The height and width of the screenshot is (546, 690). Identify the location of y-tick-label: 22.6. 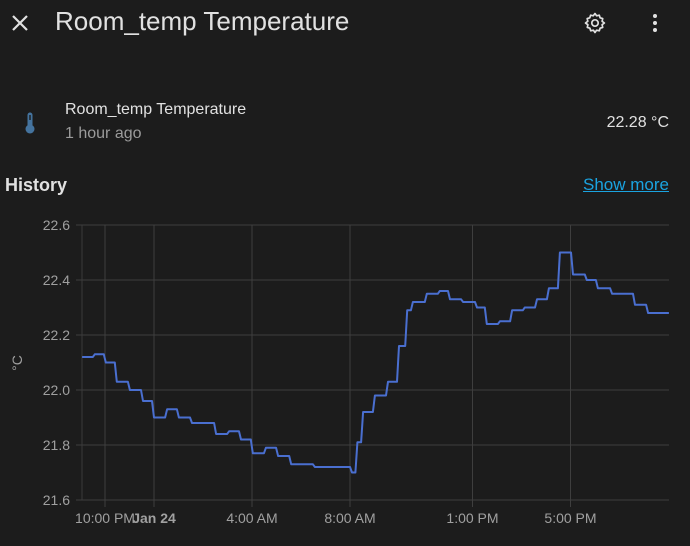
(56, 225).